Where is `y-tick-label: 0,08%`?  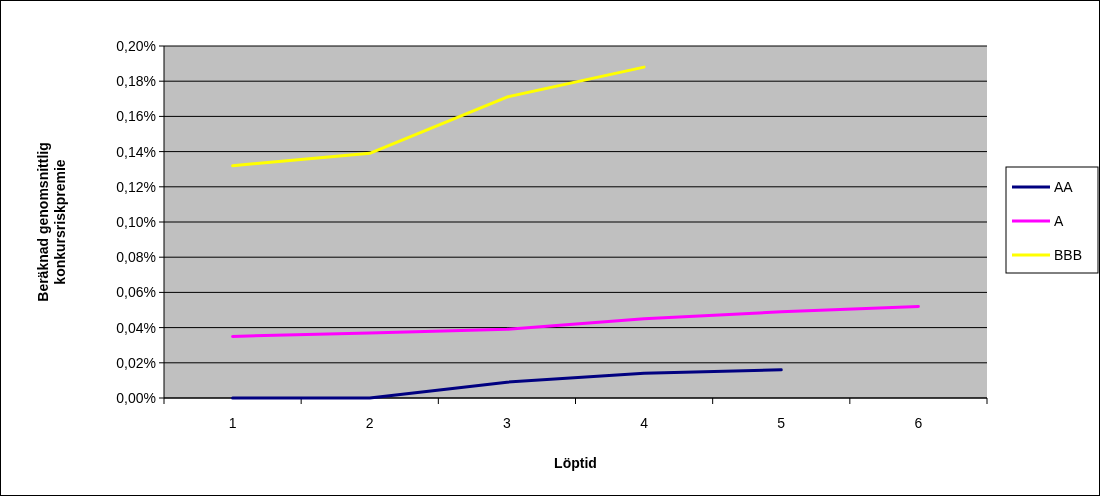
y-tick-label: 0,08% is located at coordinates (136, 257).